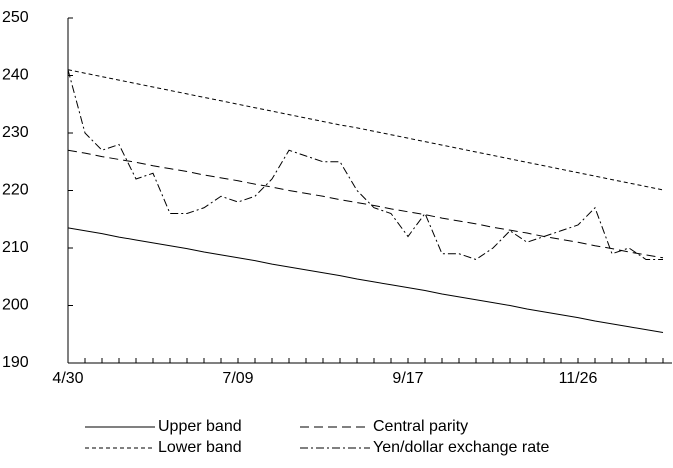  Describe the element at coordinates (200, 447) in the screenshot. I see `legend-label: Lower band` at that location.